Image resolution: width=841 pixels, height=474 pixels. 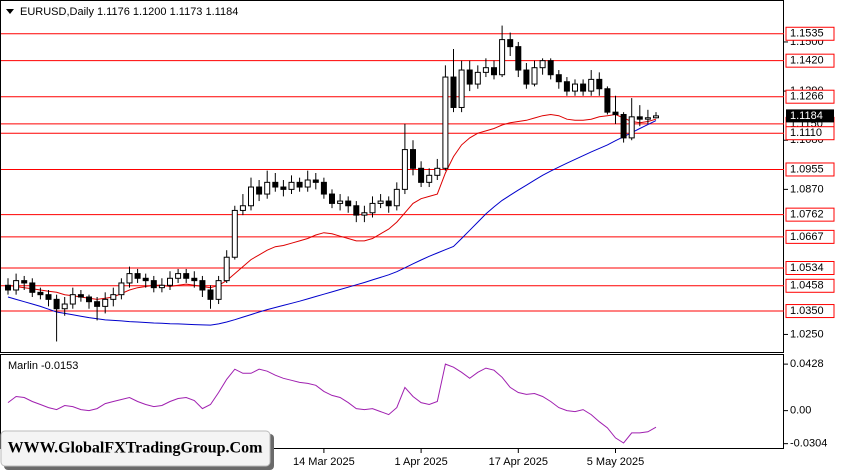 I want to click on watermark-box, so click(x=135, y=448).